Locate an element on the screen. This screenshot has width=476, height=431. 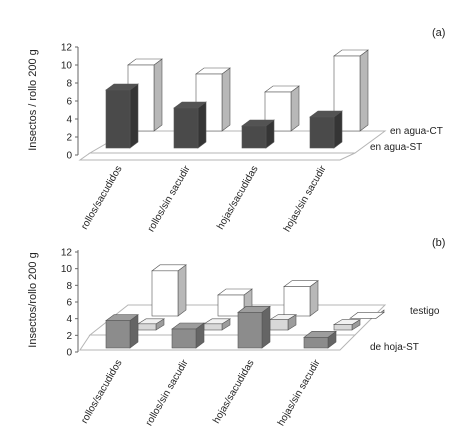
legend-entry-testigo: testigo is located at coordinates (425, 311).